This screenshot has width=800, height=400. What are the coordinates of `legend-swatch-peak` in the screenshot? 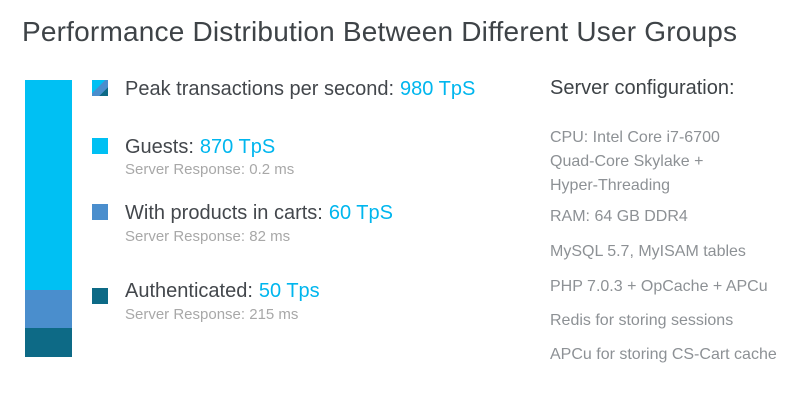 It's located at (100, 88).